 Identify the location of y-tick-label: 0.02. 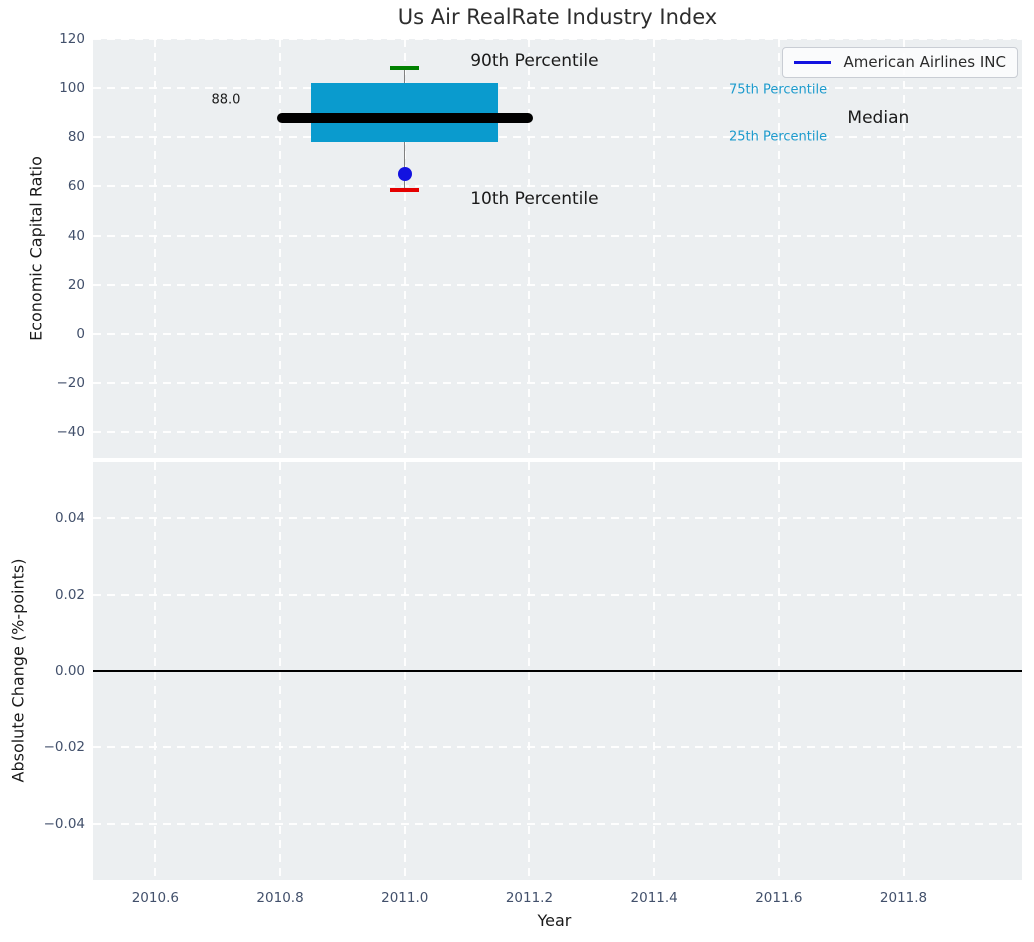
(69, 594).